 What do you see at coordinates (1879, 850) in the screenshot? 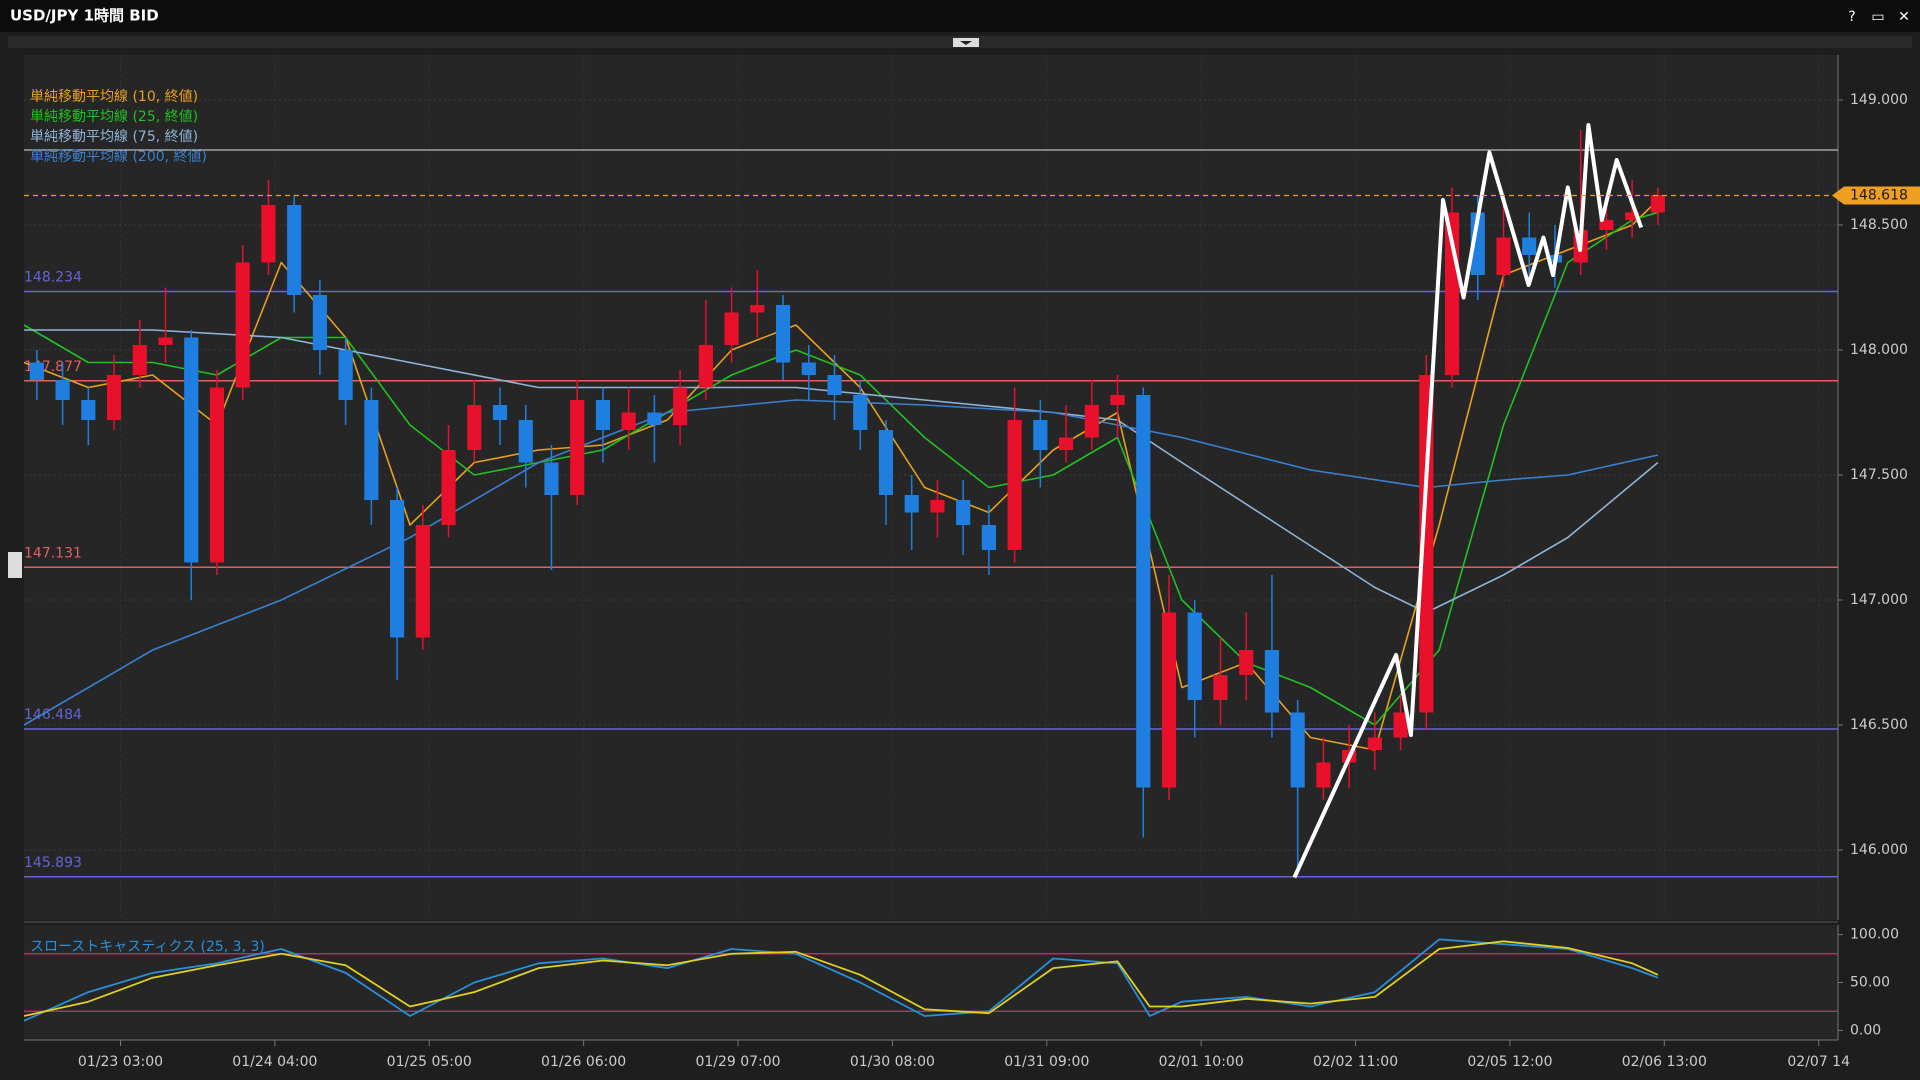
I see `y-tick-label: 146.000` at bounding box center [1879, 850].